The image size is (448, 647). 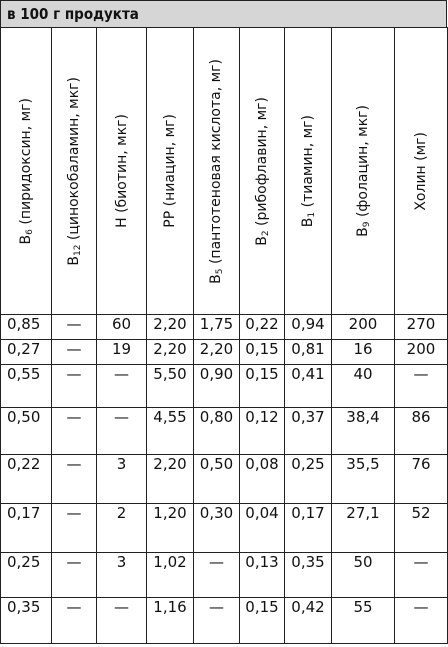 I want to click on column-header-label: В5 (пантотеновая кислота, мг), so click(x=216, y=171).